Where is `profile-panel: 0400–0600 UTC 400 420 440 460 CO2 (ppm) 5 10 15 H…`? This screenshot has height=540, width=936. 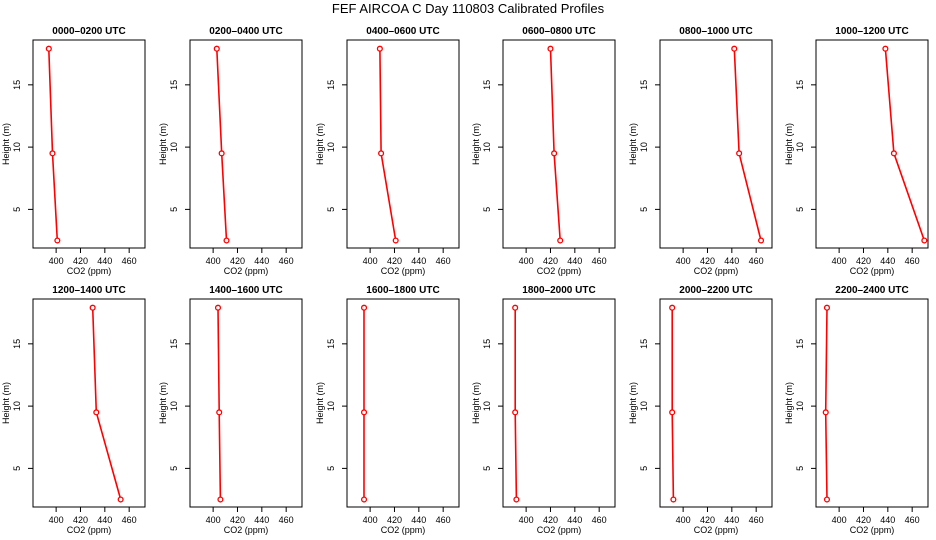 profile-panel: 0400–0600 UTC 400 420 440 460 CO2 (ppm) 5 10 15 H… is located at coordinates (387, 151).